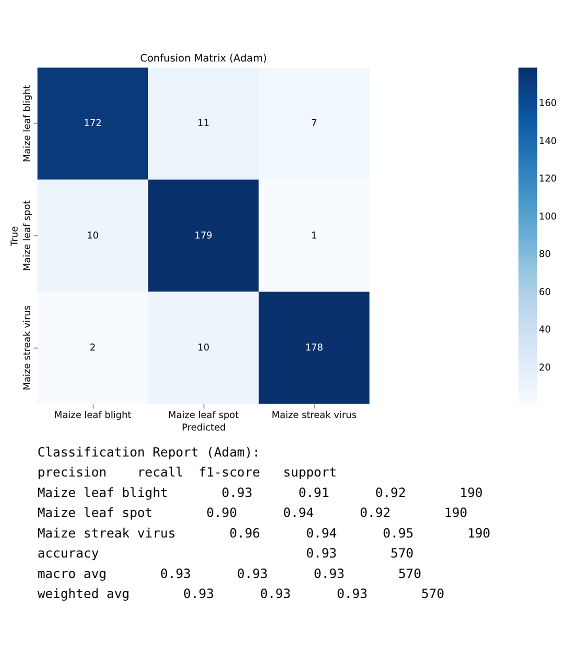  Describe the element at coordinates (204, 415) in the screenshot. I see `x-tick-label: Maize leaf spot` at that location.